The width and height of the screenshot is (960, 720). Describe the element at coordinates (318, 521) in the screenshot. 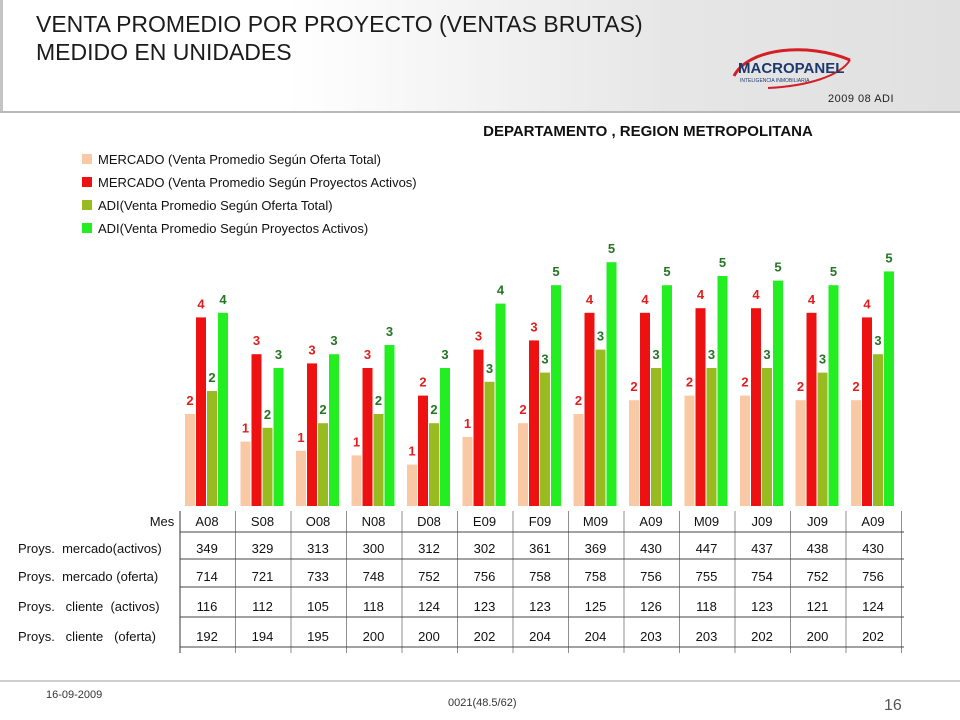

I see `x-tick-label-3: O08` at that location.